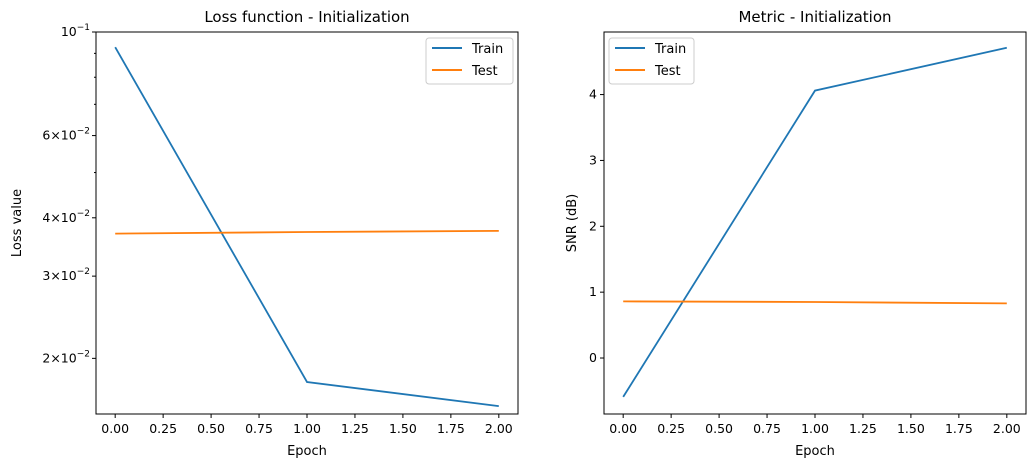 This screenshot has width=1036, height=468. Describe the element at coordinates (815, 451) in the screenshot. I see `metric-x-axis-label: Epoch` at that location.